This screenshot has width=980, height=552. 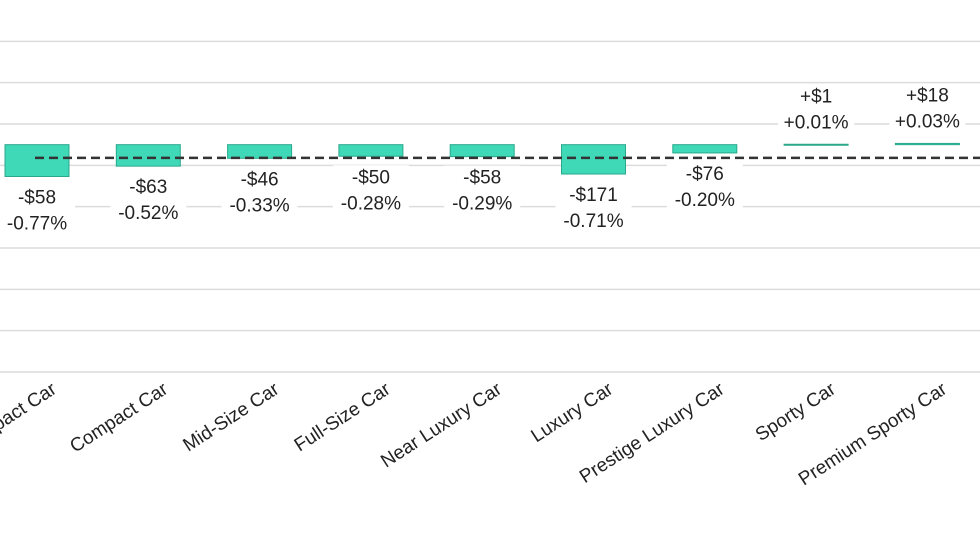 What do you see at coordinates (593, 195) in the screenshot?
I see `dollar-label: -$171` at bounding box center [593, 195].